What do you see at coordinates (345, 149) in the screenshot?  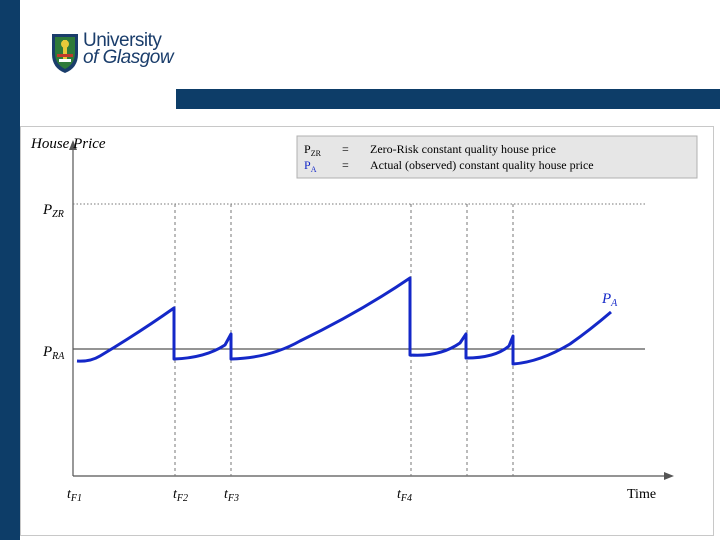 I see `legend-eq-1: =` at bounding box center [345, 149].